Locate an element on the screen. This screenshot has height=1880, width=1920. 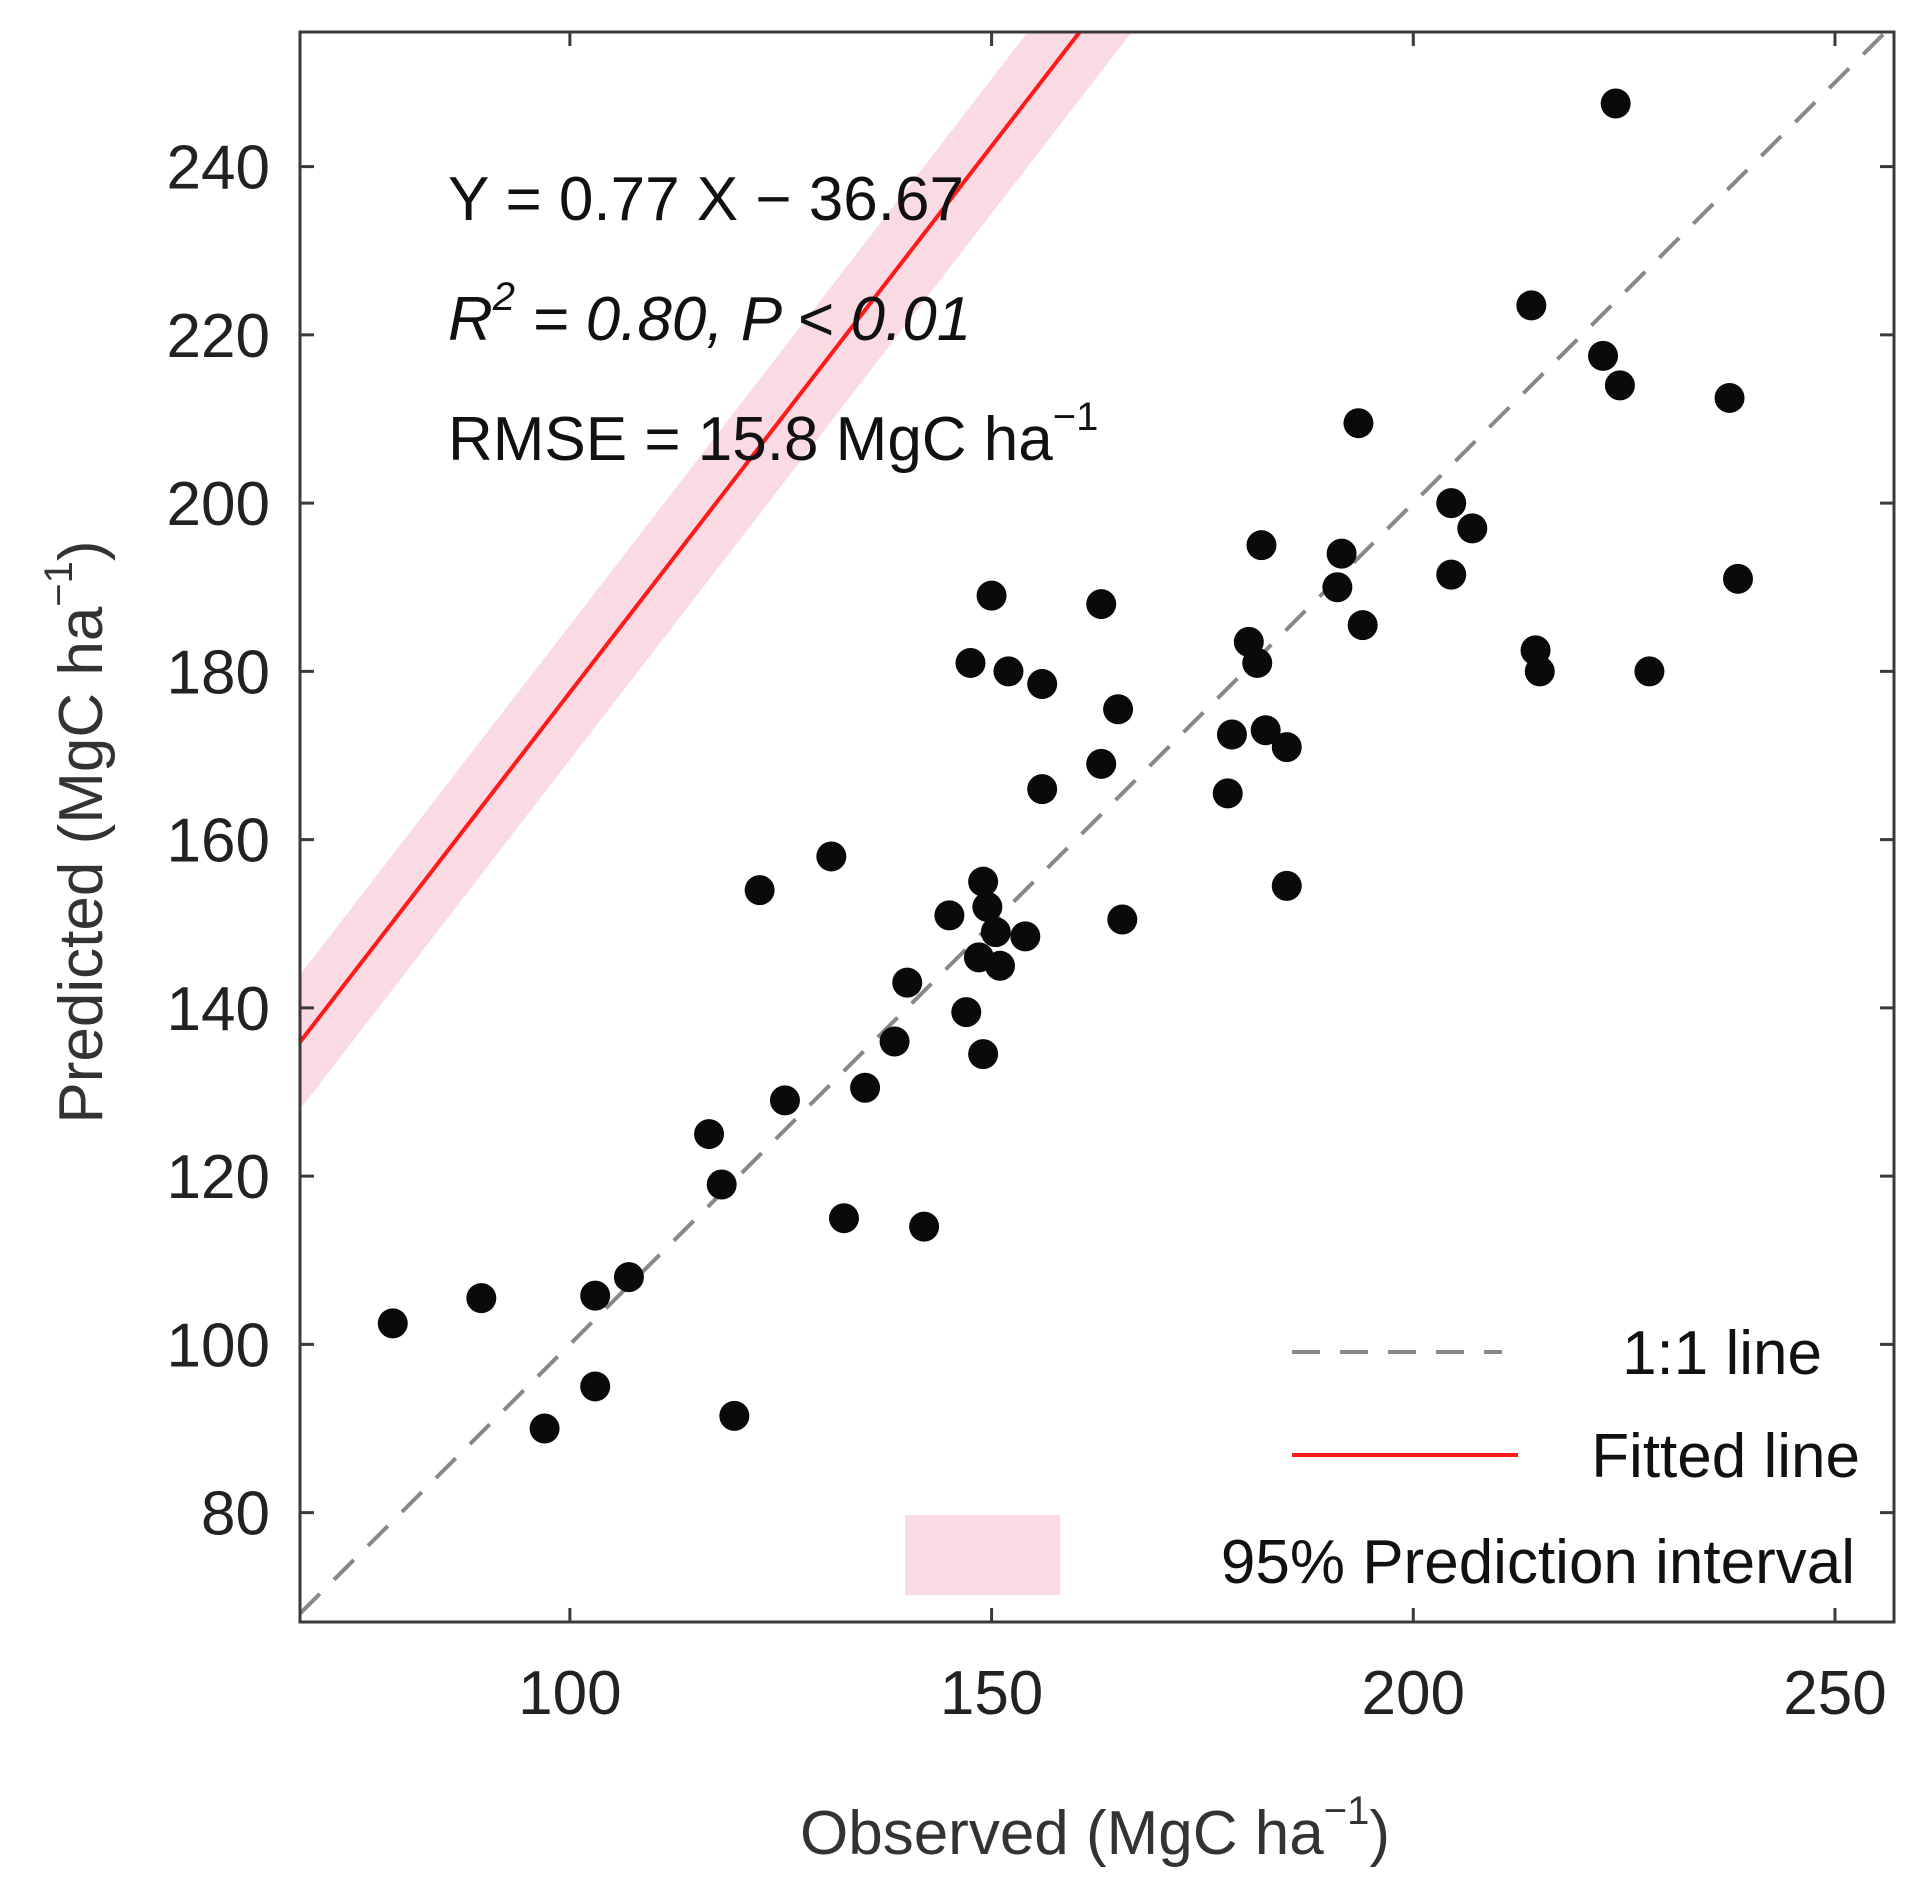
y-axis-title: Predicted (MgC ha−1) is located at coordinates (76, 831).